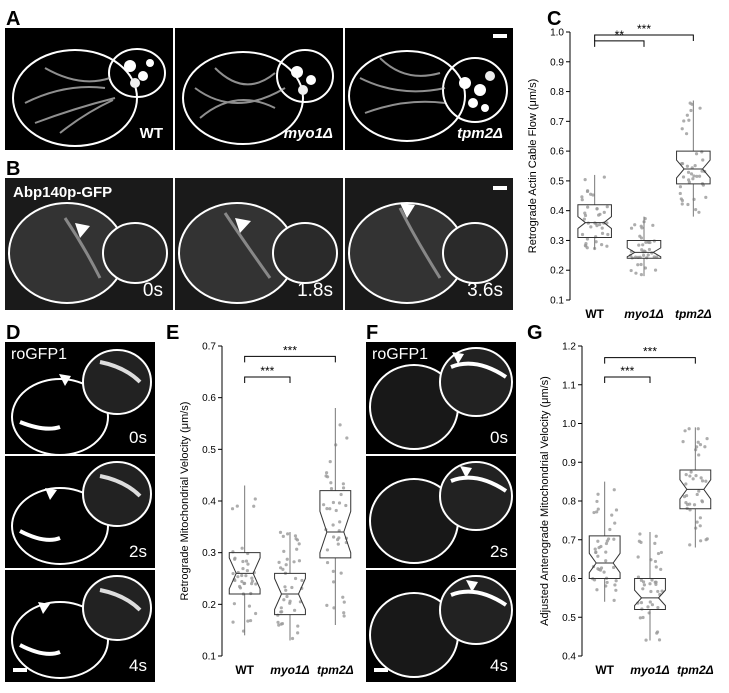  I want to click on micrograph-d-1: 2s, so click(80, 512).